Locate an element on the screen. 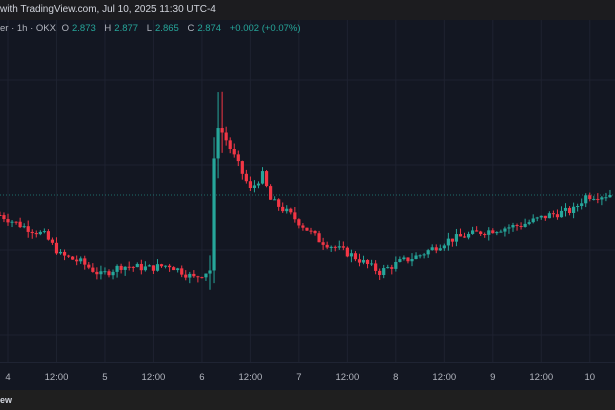 The width and height of the screenshot is (615, 410). change-value: +0.002 (+0.07%) is located at coordinates (265, 28).